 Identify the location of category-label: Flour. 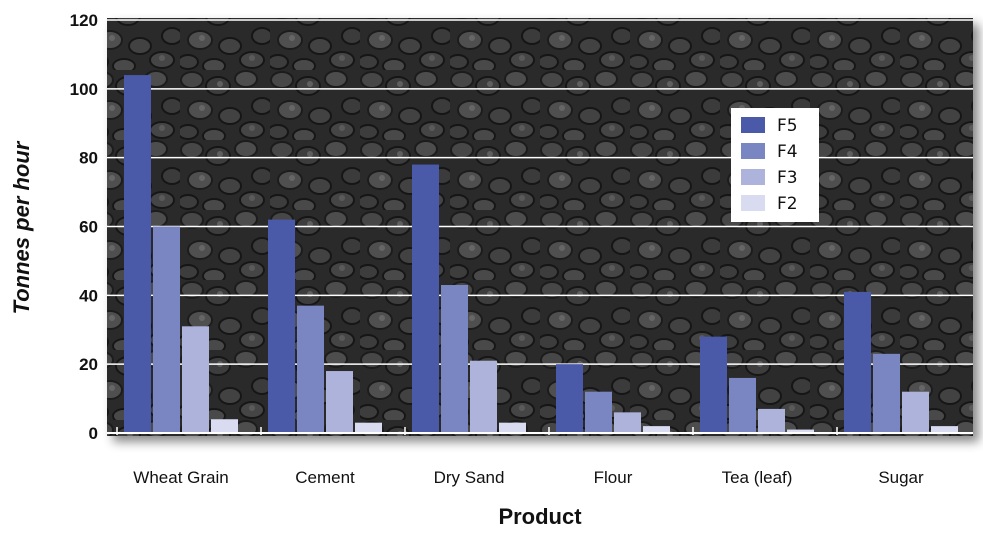
(613, 477).